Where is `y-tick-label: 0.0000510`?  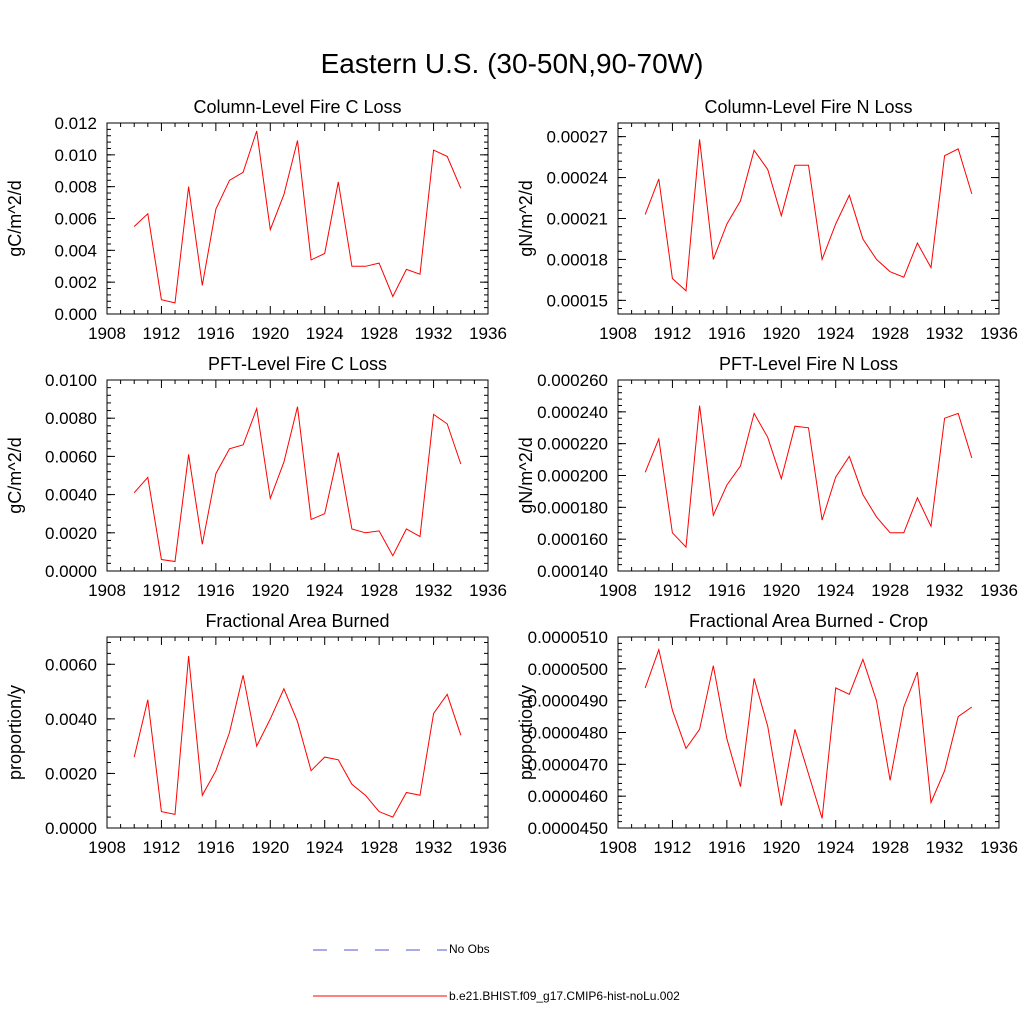
y-tick-label: 0.0000510 is located at coordinates (568, 637).